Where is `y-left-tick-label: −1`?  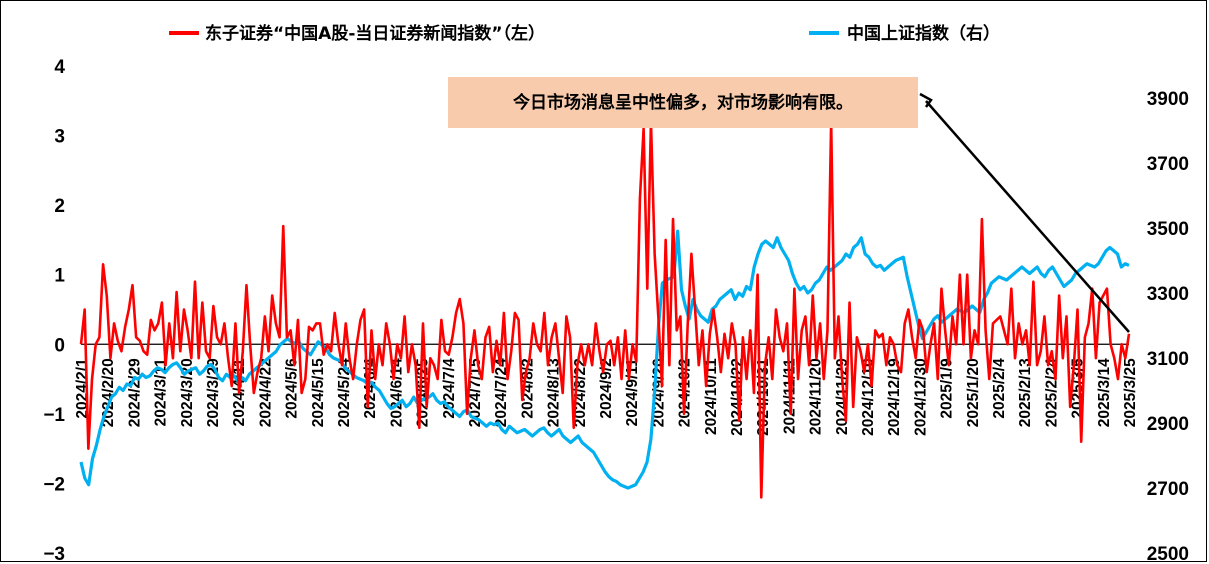
y-left-tick-label: −1 is located at coordinates (54, 415).